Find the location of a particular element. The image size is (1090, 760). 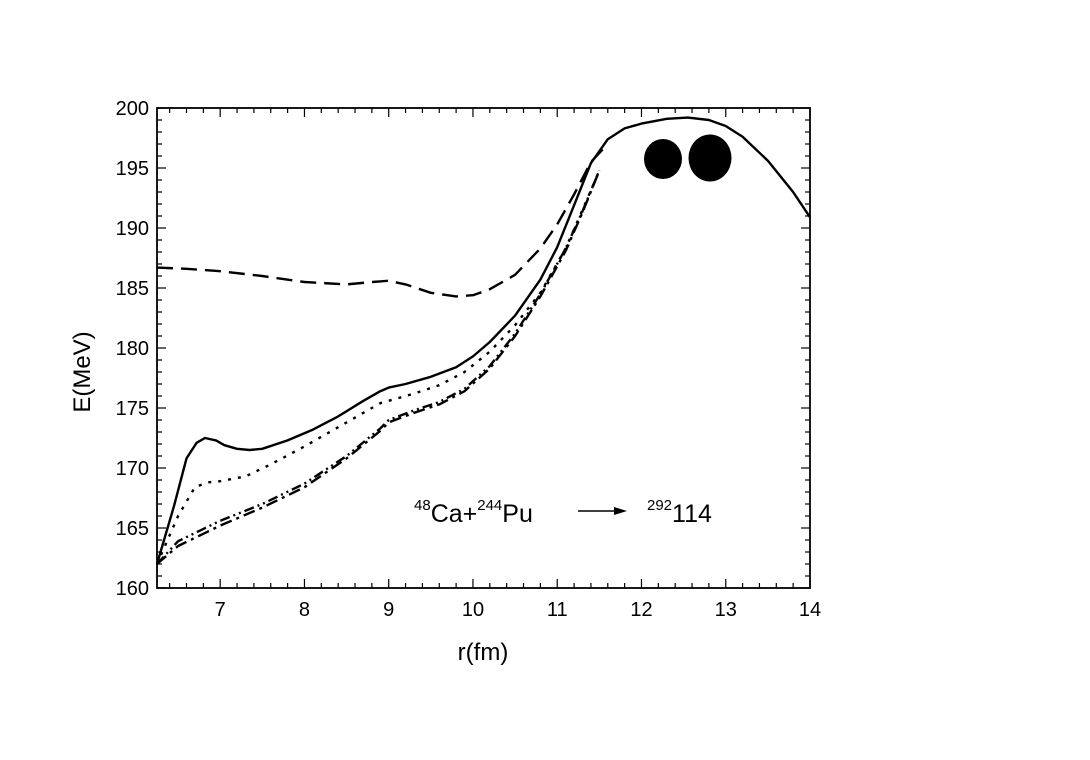

x-tick-label: 13 is located at coordinates (726, 610).